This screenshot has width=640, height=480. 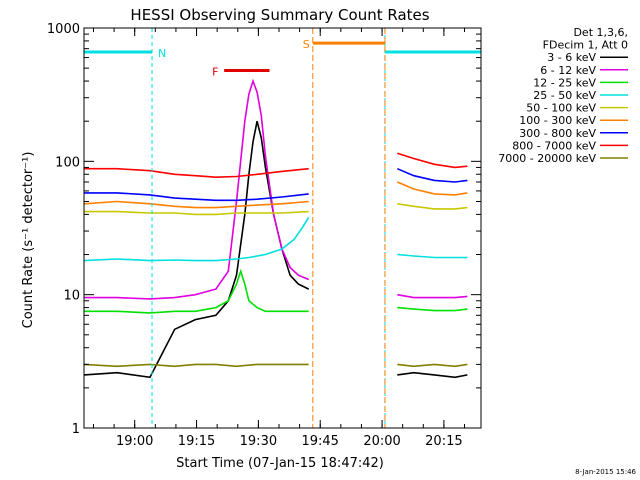 What do you see at coordinates (279, 15) in the screenshot?
I see `chart-title: HESSI Observing Summary Count Rates` at bounding box center [279, 15].